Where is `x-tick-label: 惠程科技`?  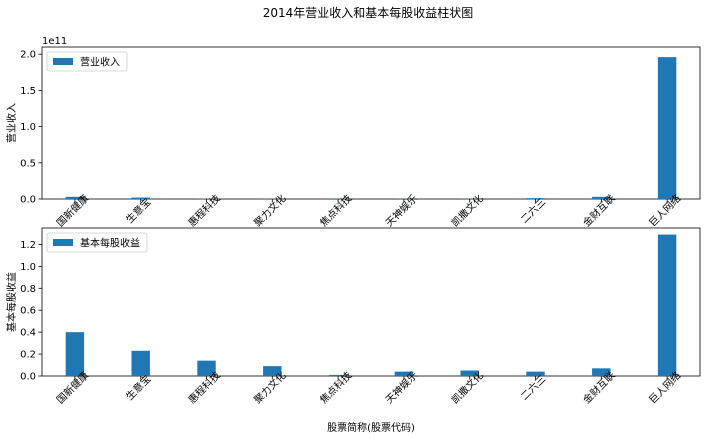 x-tick-label: 惠程科技 is located at coordinates (203, 210).